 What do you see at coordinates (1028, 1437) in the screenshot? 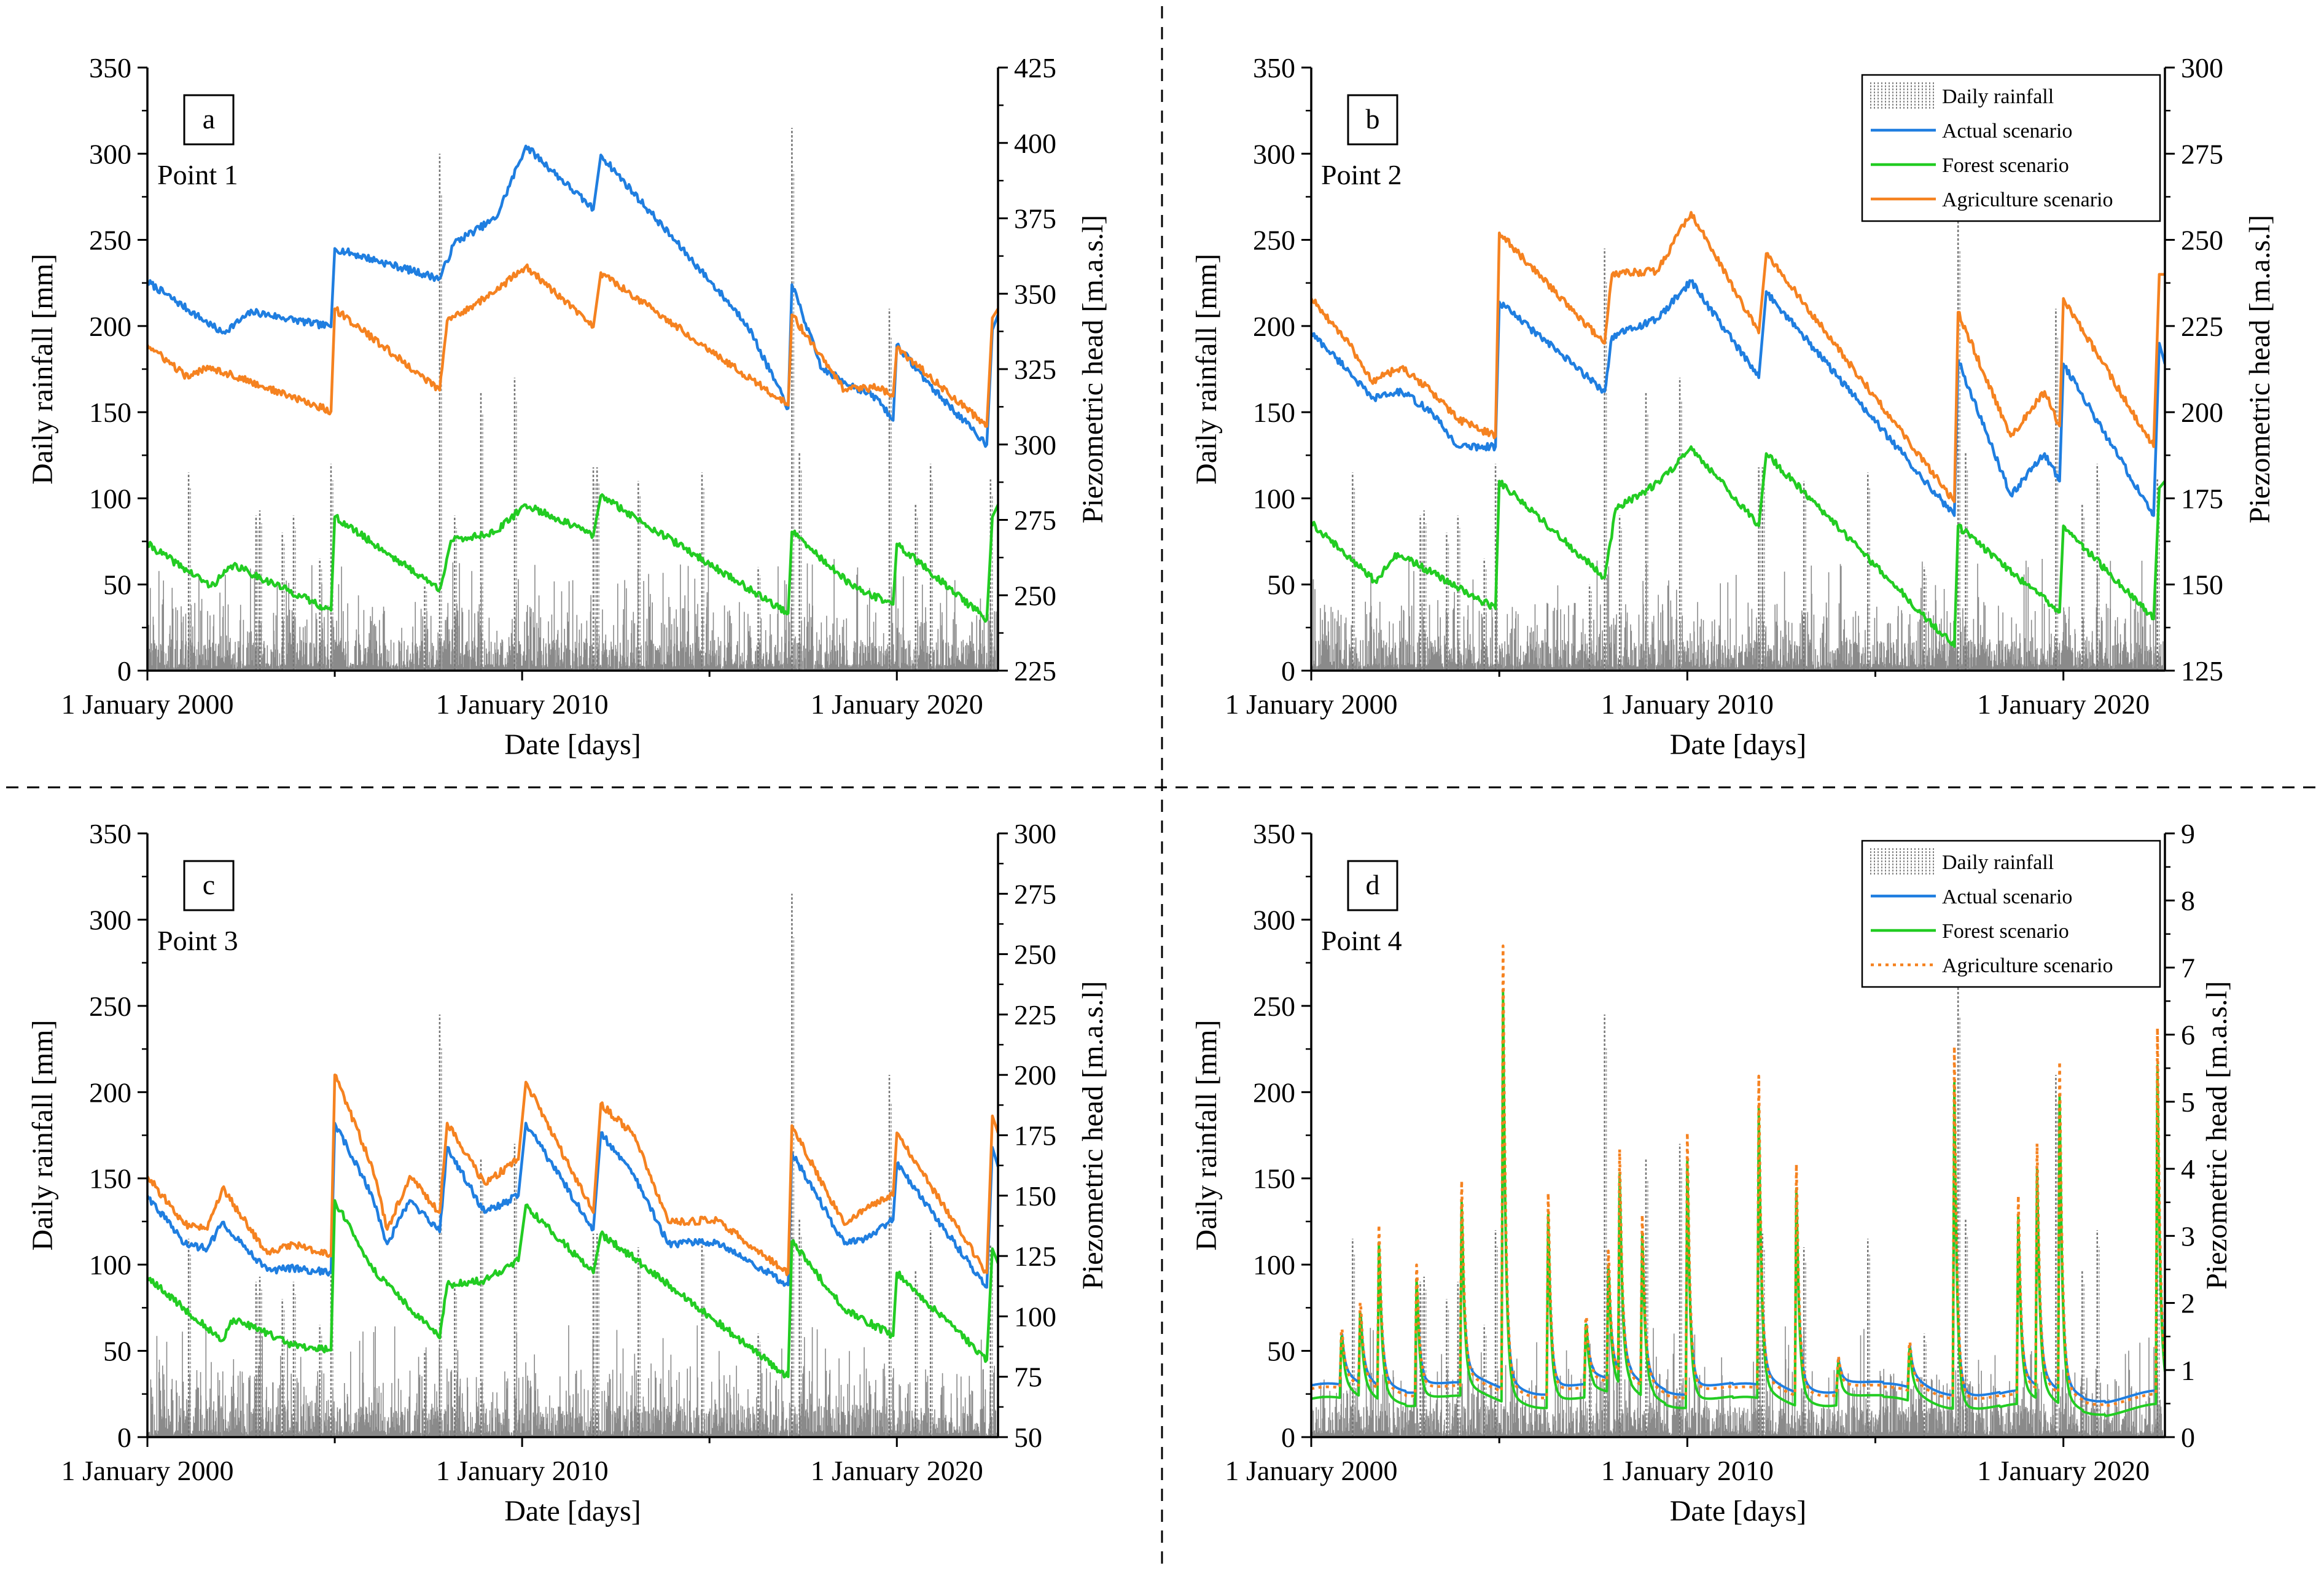
I see `right-tick-label: 50` at bounding box center [1028, 1437].